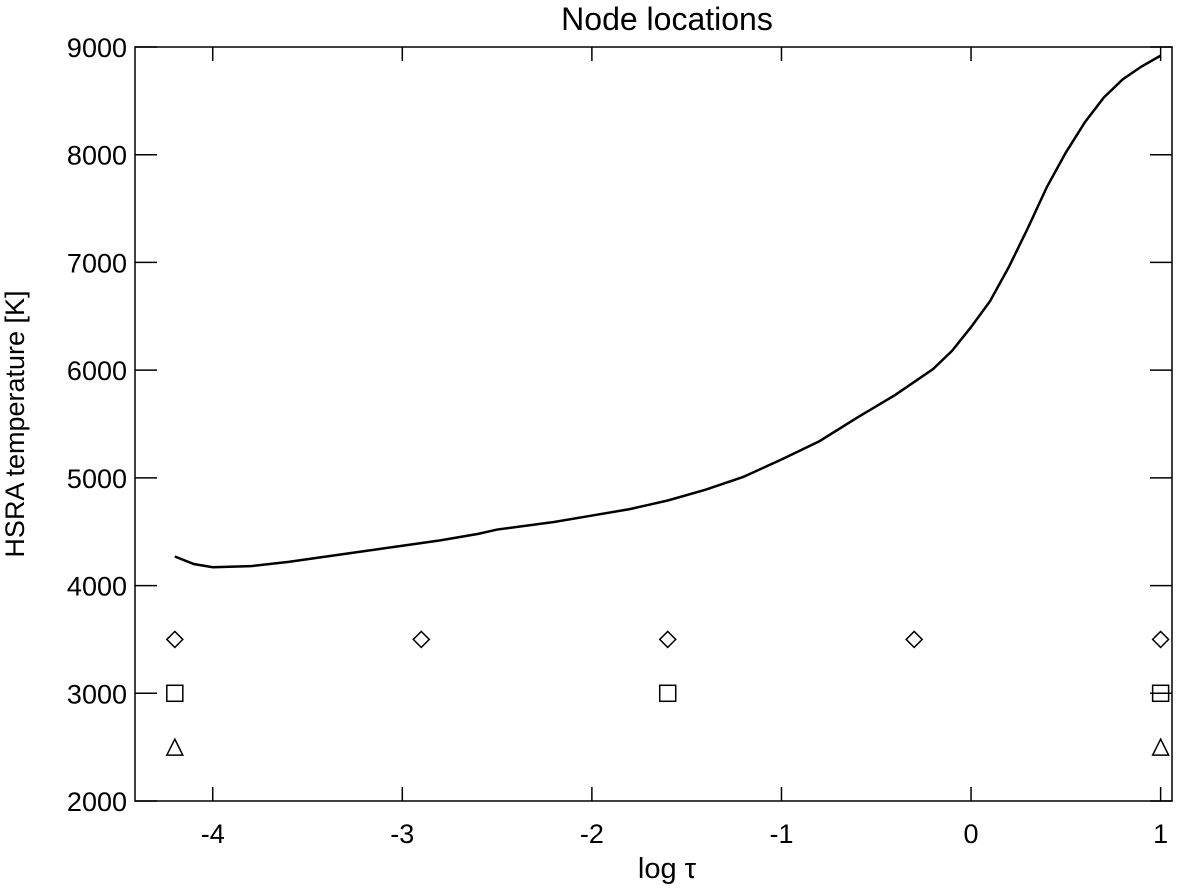 The width and height of the screenshot is (1200, 889). Describe the element at coordinates (213, 834) in the screenshot. I see `x-tick-label: -4` at that location.